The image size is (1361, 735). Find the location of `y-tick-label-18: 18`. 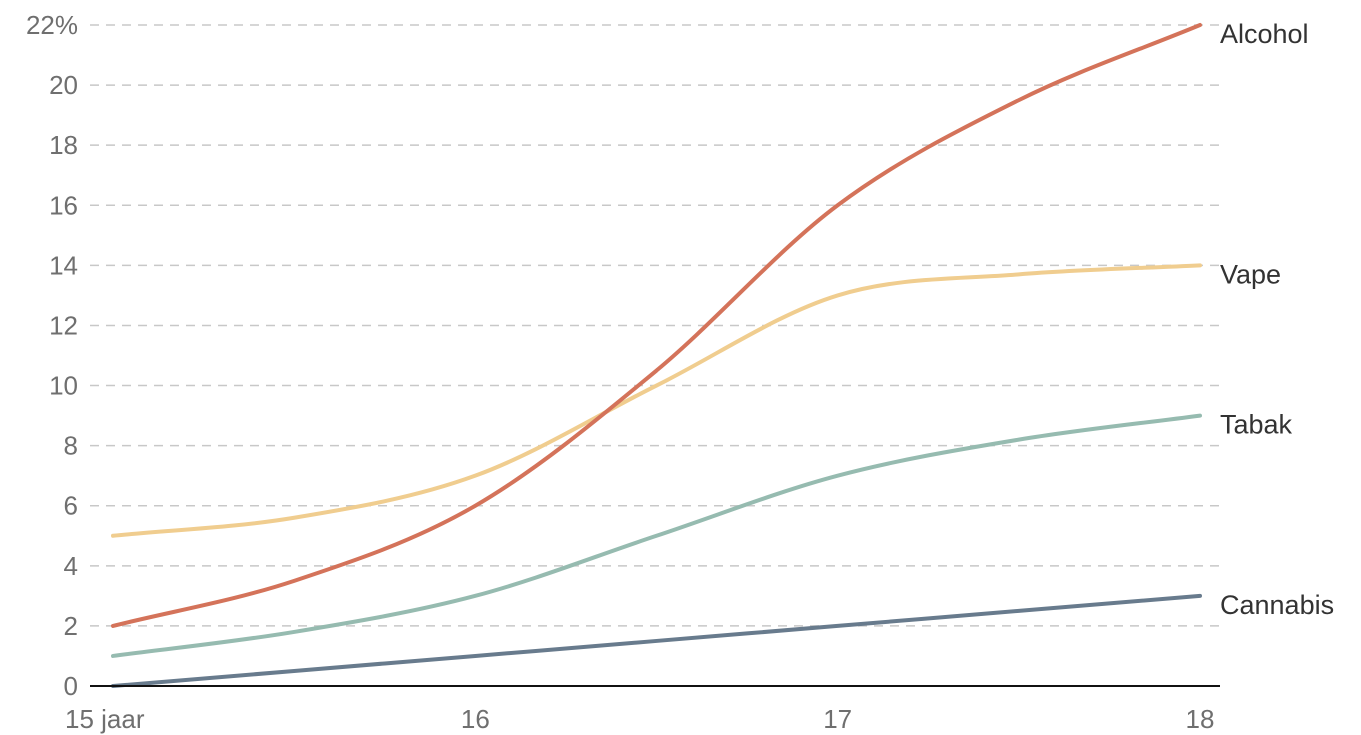

y-tick-label-18: 18 is located at coordinates (63, 145).